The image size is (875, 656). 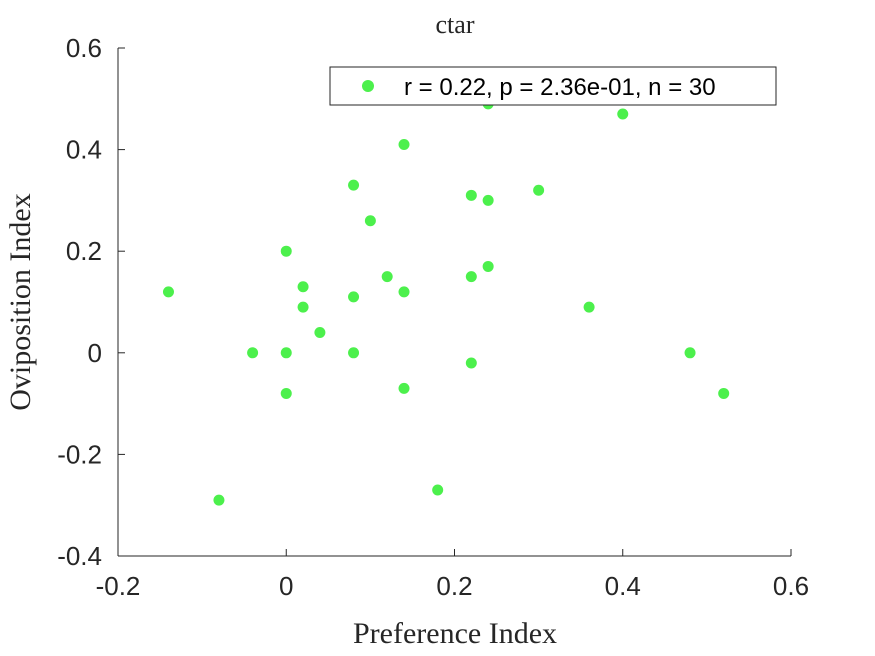 I want to click on legend-entry-label: r = 0.22, p = 2.36e-01, n = 30, so click(x=560, y=87).